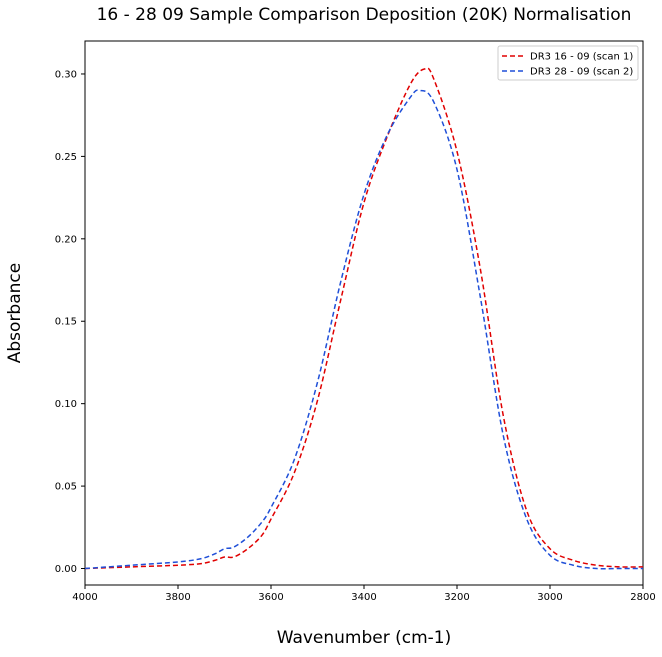  What do you see at coordinates (270, 597) in the screenshot?
I see `x-tick-label: 3600` at bounding box center [270, 597].